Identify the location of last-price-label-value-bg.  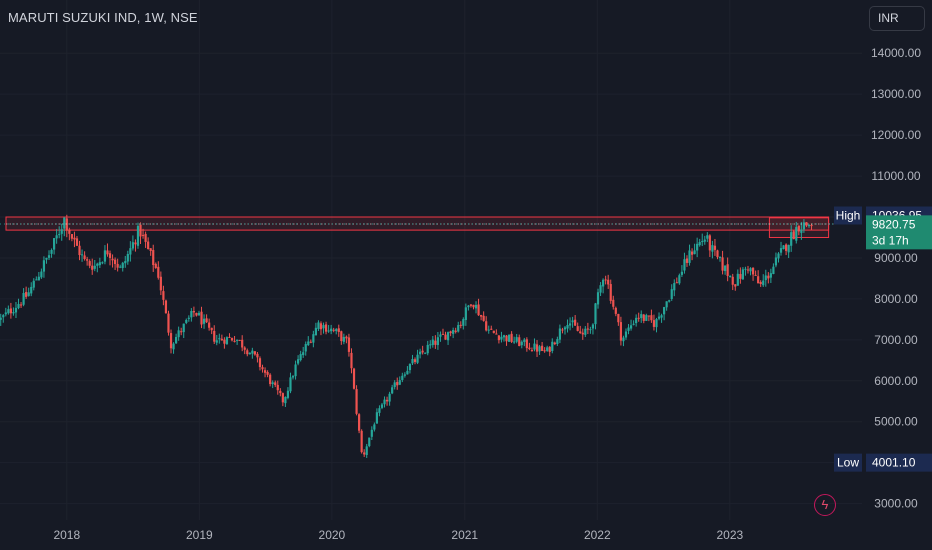
(899, 232).